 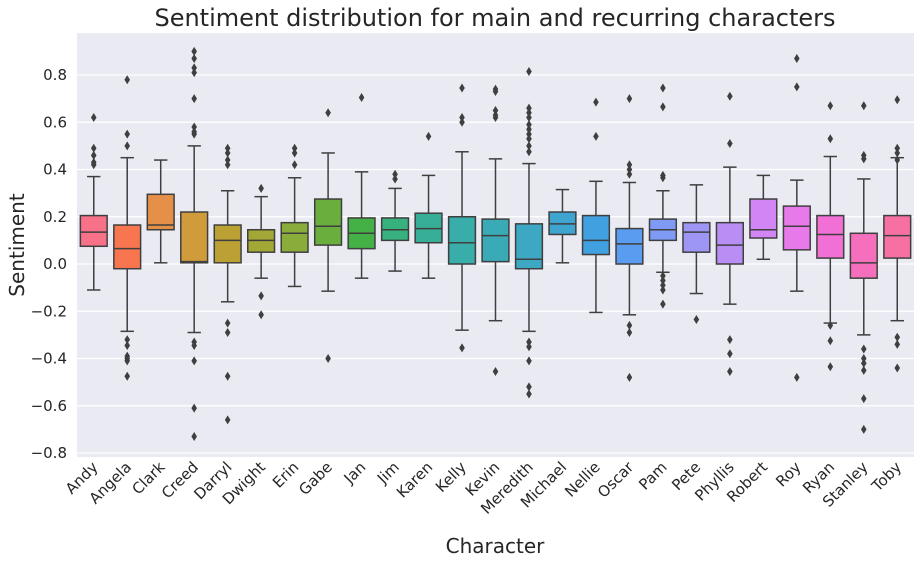 I want to click on box-michael, so click(x=562, y=226).